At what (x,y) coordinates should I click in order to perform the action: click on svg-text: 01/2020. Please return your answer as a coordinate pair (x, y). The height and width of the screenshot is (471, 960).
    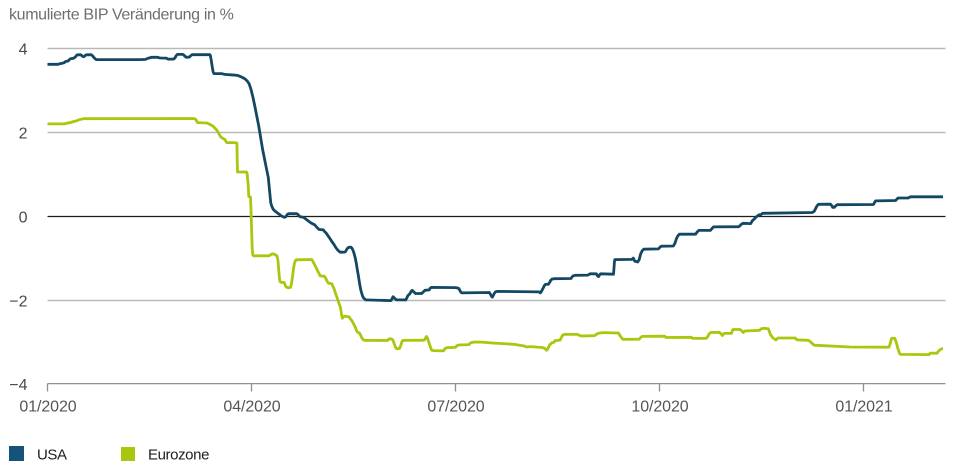
    Looking at the image, I should click on (47, 407).